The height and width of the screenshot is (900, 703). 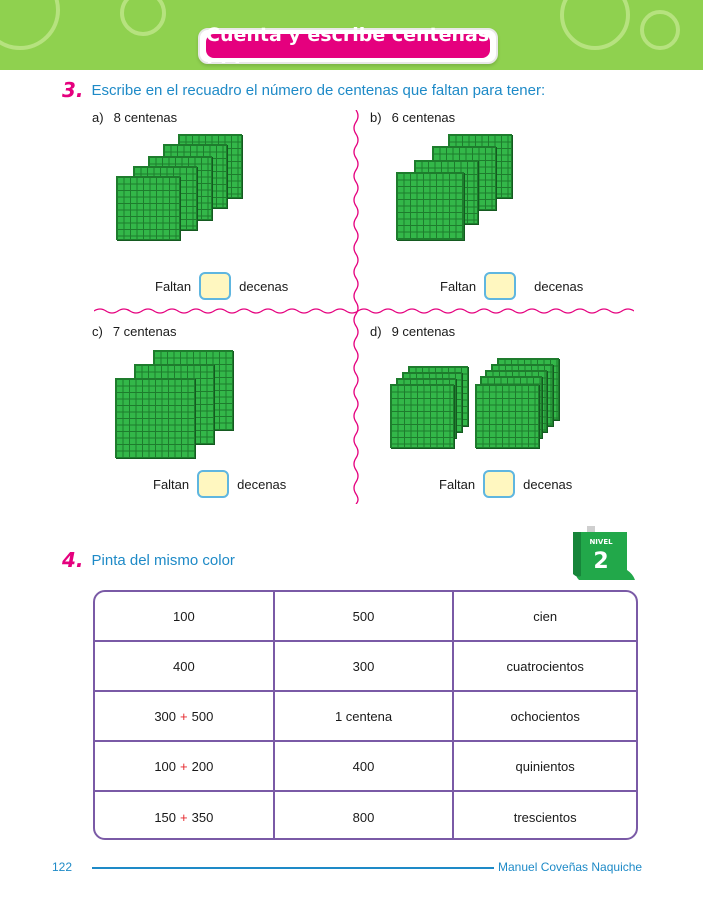 What do you see at coordinates (601, 542) in the screenshot?
I see `nivel-word: NIVEL` at bounding box center [601, 542].